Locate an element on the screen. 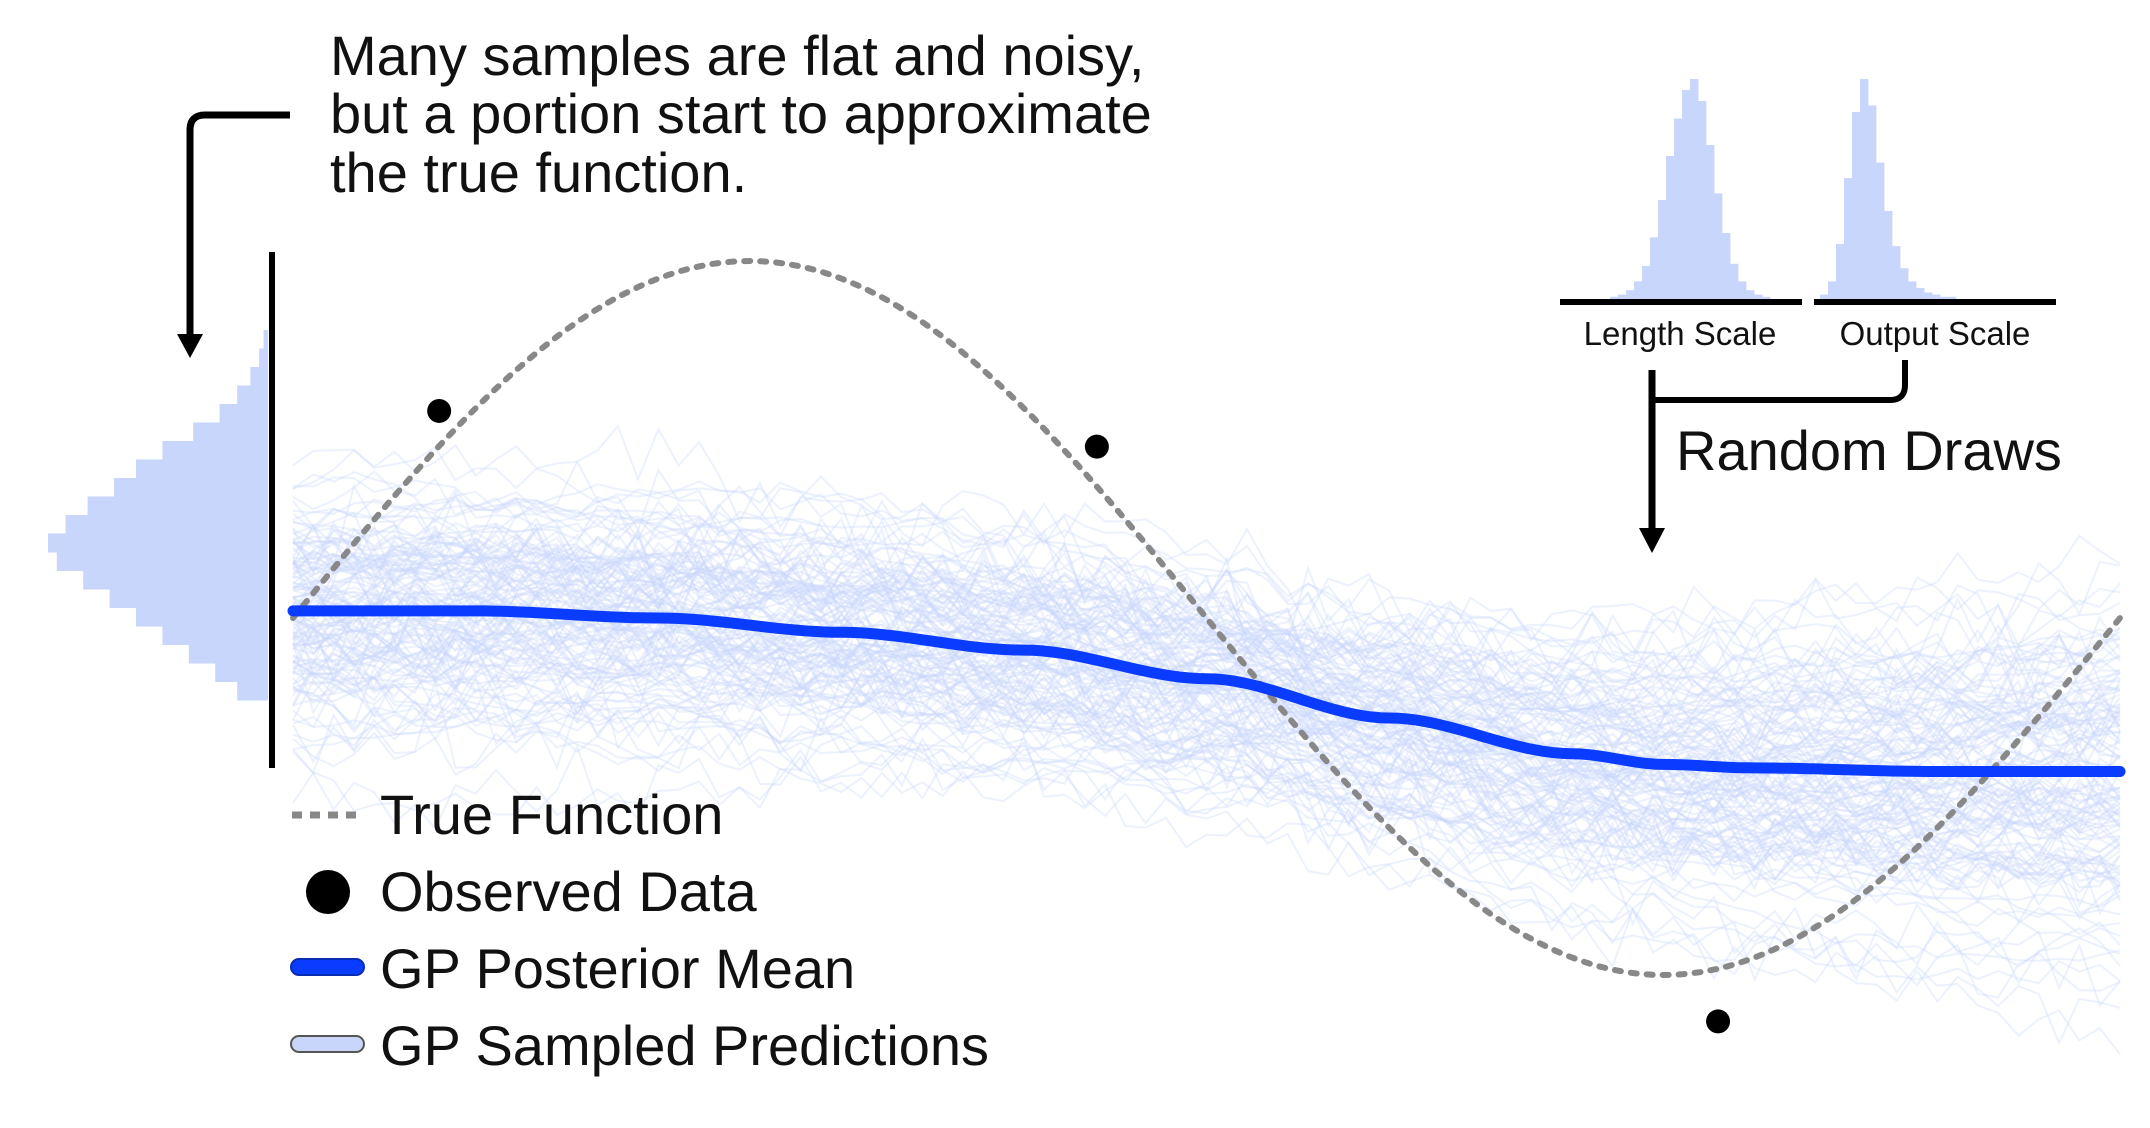 The width and height of the screenshot is (2150, 1128). prediction-histogram is located at coordinates (158, 515).